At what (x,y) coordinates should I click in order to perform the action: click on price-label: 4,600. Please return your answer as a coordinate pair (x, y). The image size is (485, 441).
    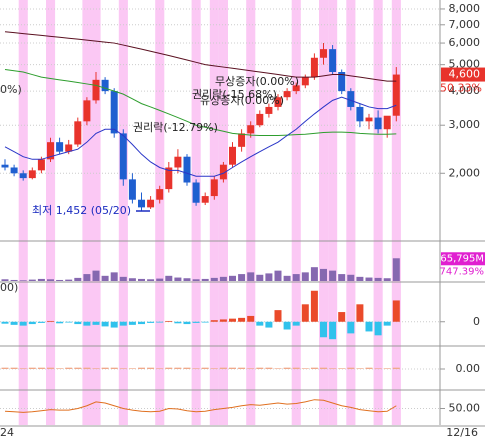
    Looking at the image, I should click on (465, 74).